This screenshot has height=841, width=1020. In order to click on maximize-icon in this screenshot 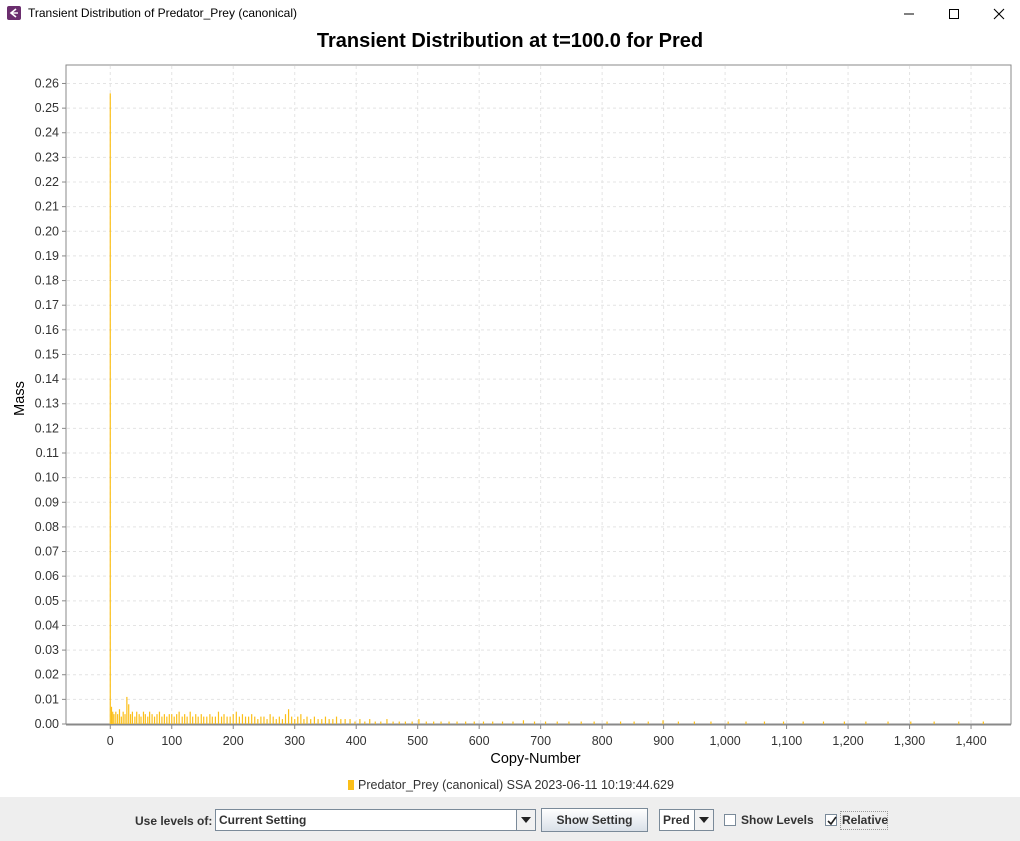, I will do `click(954, 14)`.